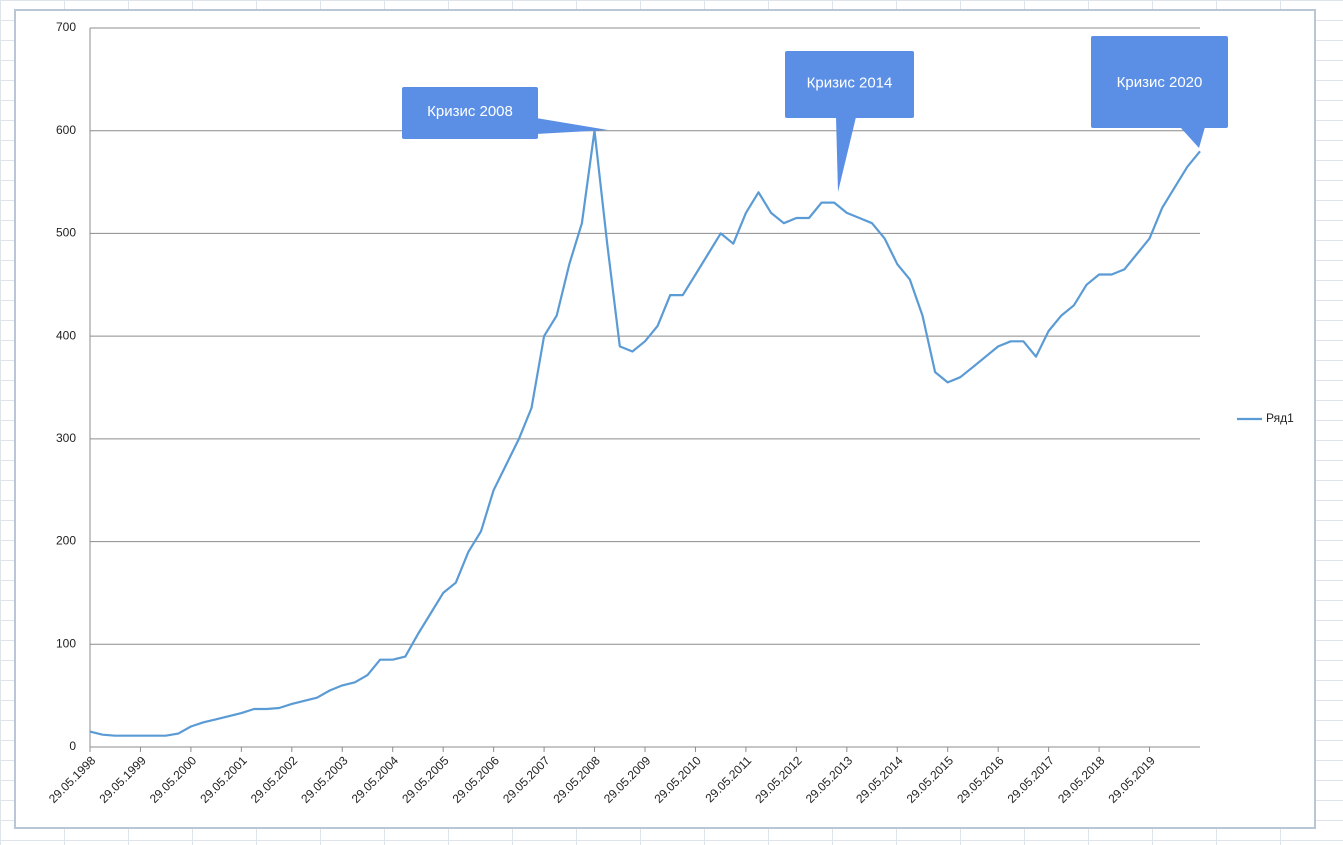 Image resolution: width=1343 pixels, height=845 pixels. What do you see at coordinates (66, 233) in the screenshot?
I see `y-tick-label: 500` at bounding box center [66, 233].